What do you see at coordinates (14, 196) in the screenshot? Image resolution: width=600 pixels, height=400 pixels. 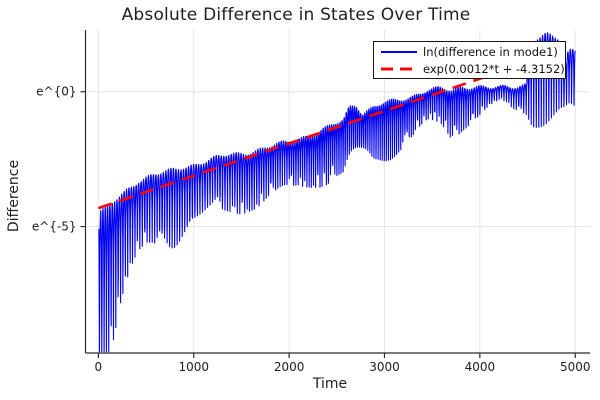 I see `y-axis-label: Difference` at bounding box center [14, 196].